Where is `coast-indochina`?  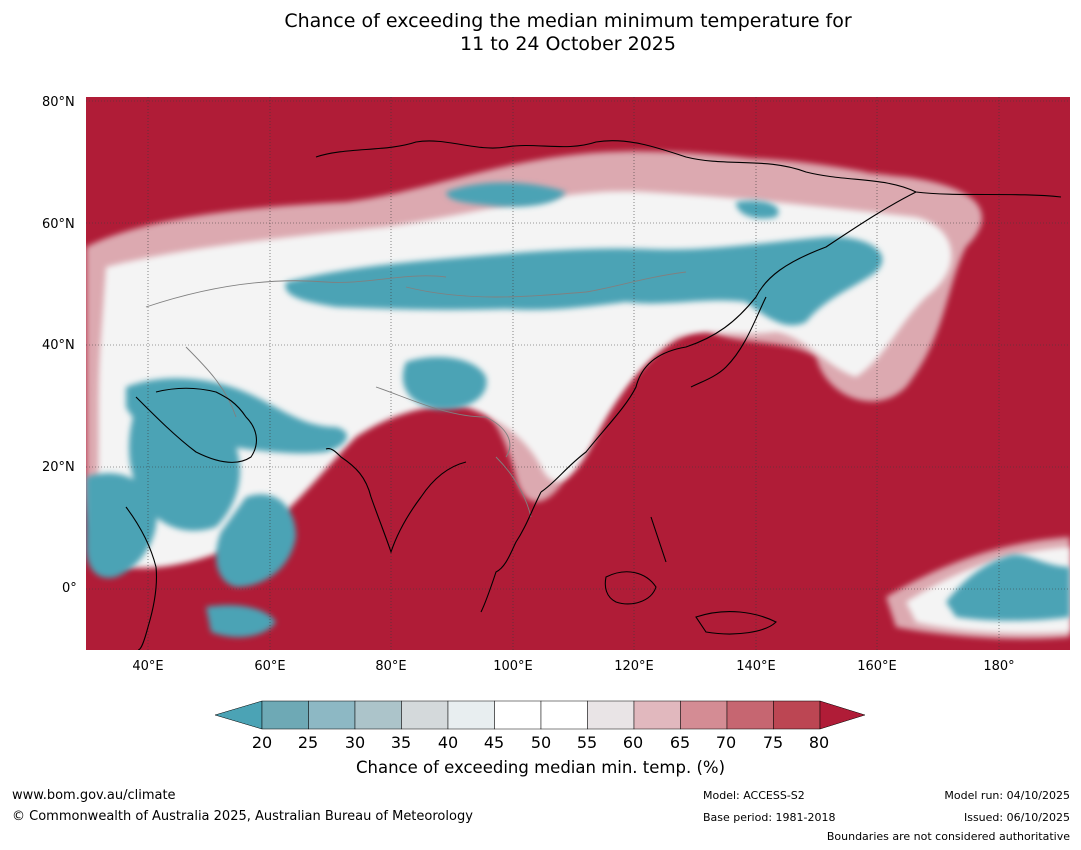
coast-indochina is located at coordinates (511, 552).